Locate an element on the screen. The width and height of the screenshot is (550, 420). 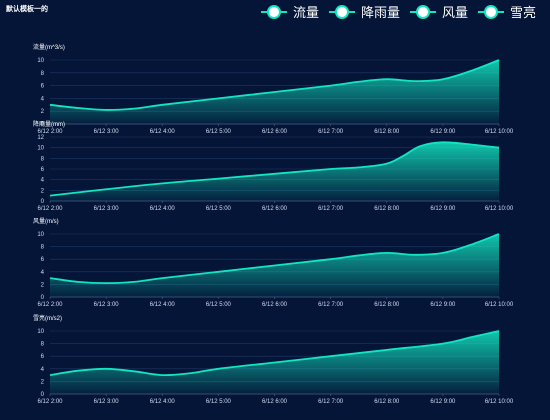
legend-item-wind: 风量 is located at coordinates (438, 11).